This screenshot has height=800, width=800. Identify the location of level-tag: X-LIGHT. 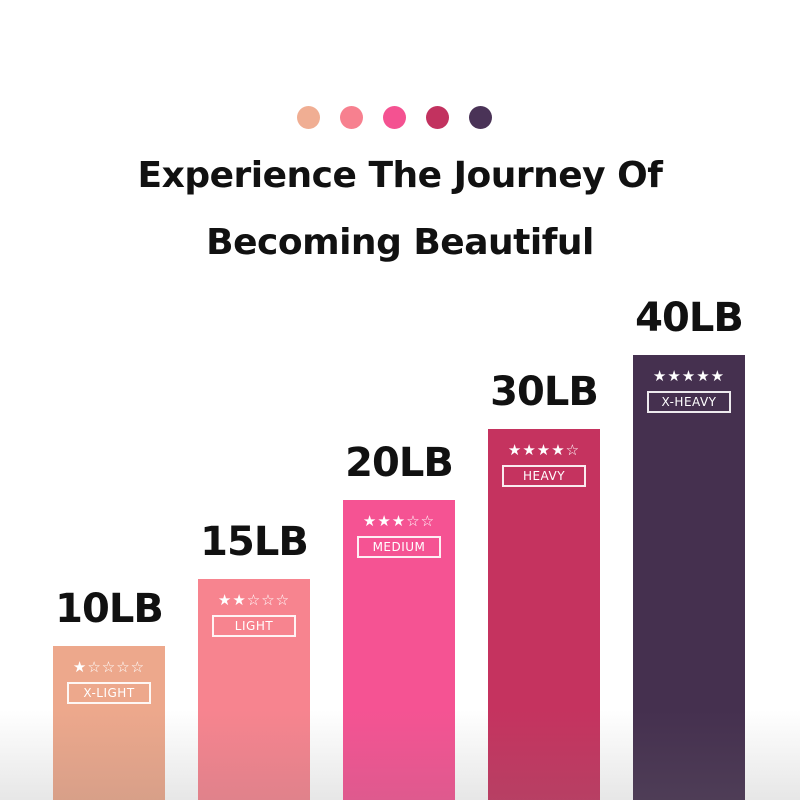
(109, 693).